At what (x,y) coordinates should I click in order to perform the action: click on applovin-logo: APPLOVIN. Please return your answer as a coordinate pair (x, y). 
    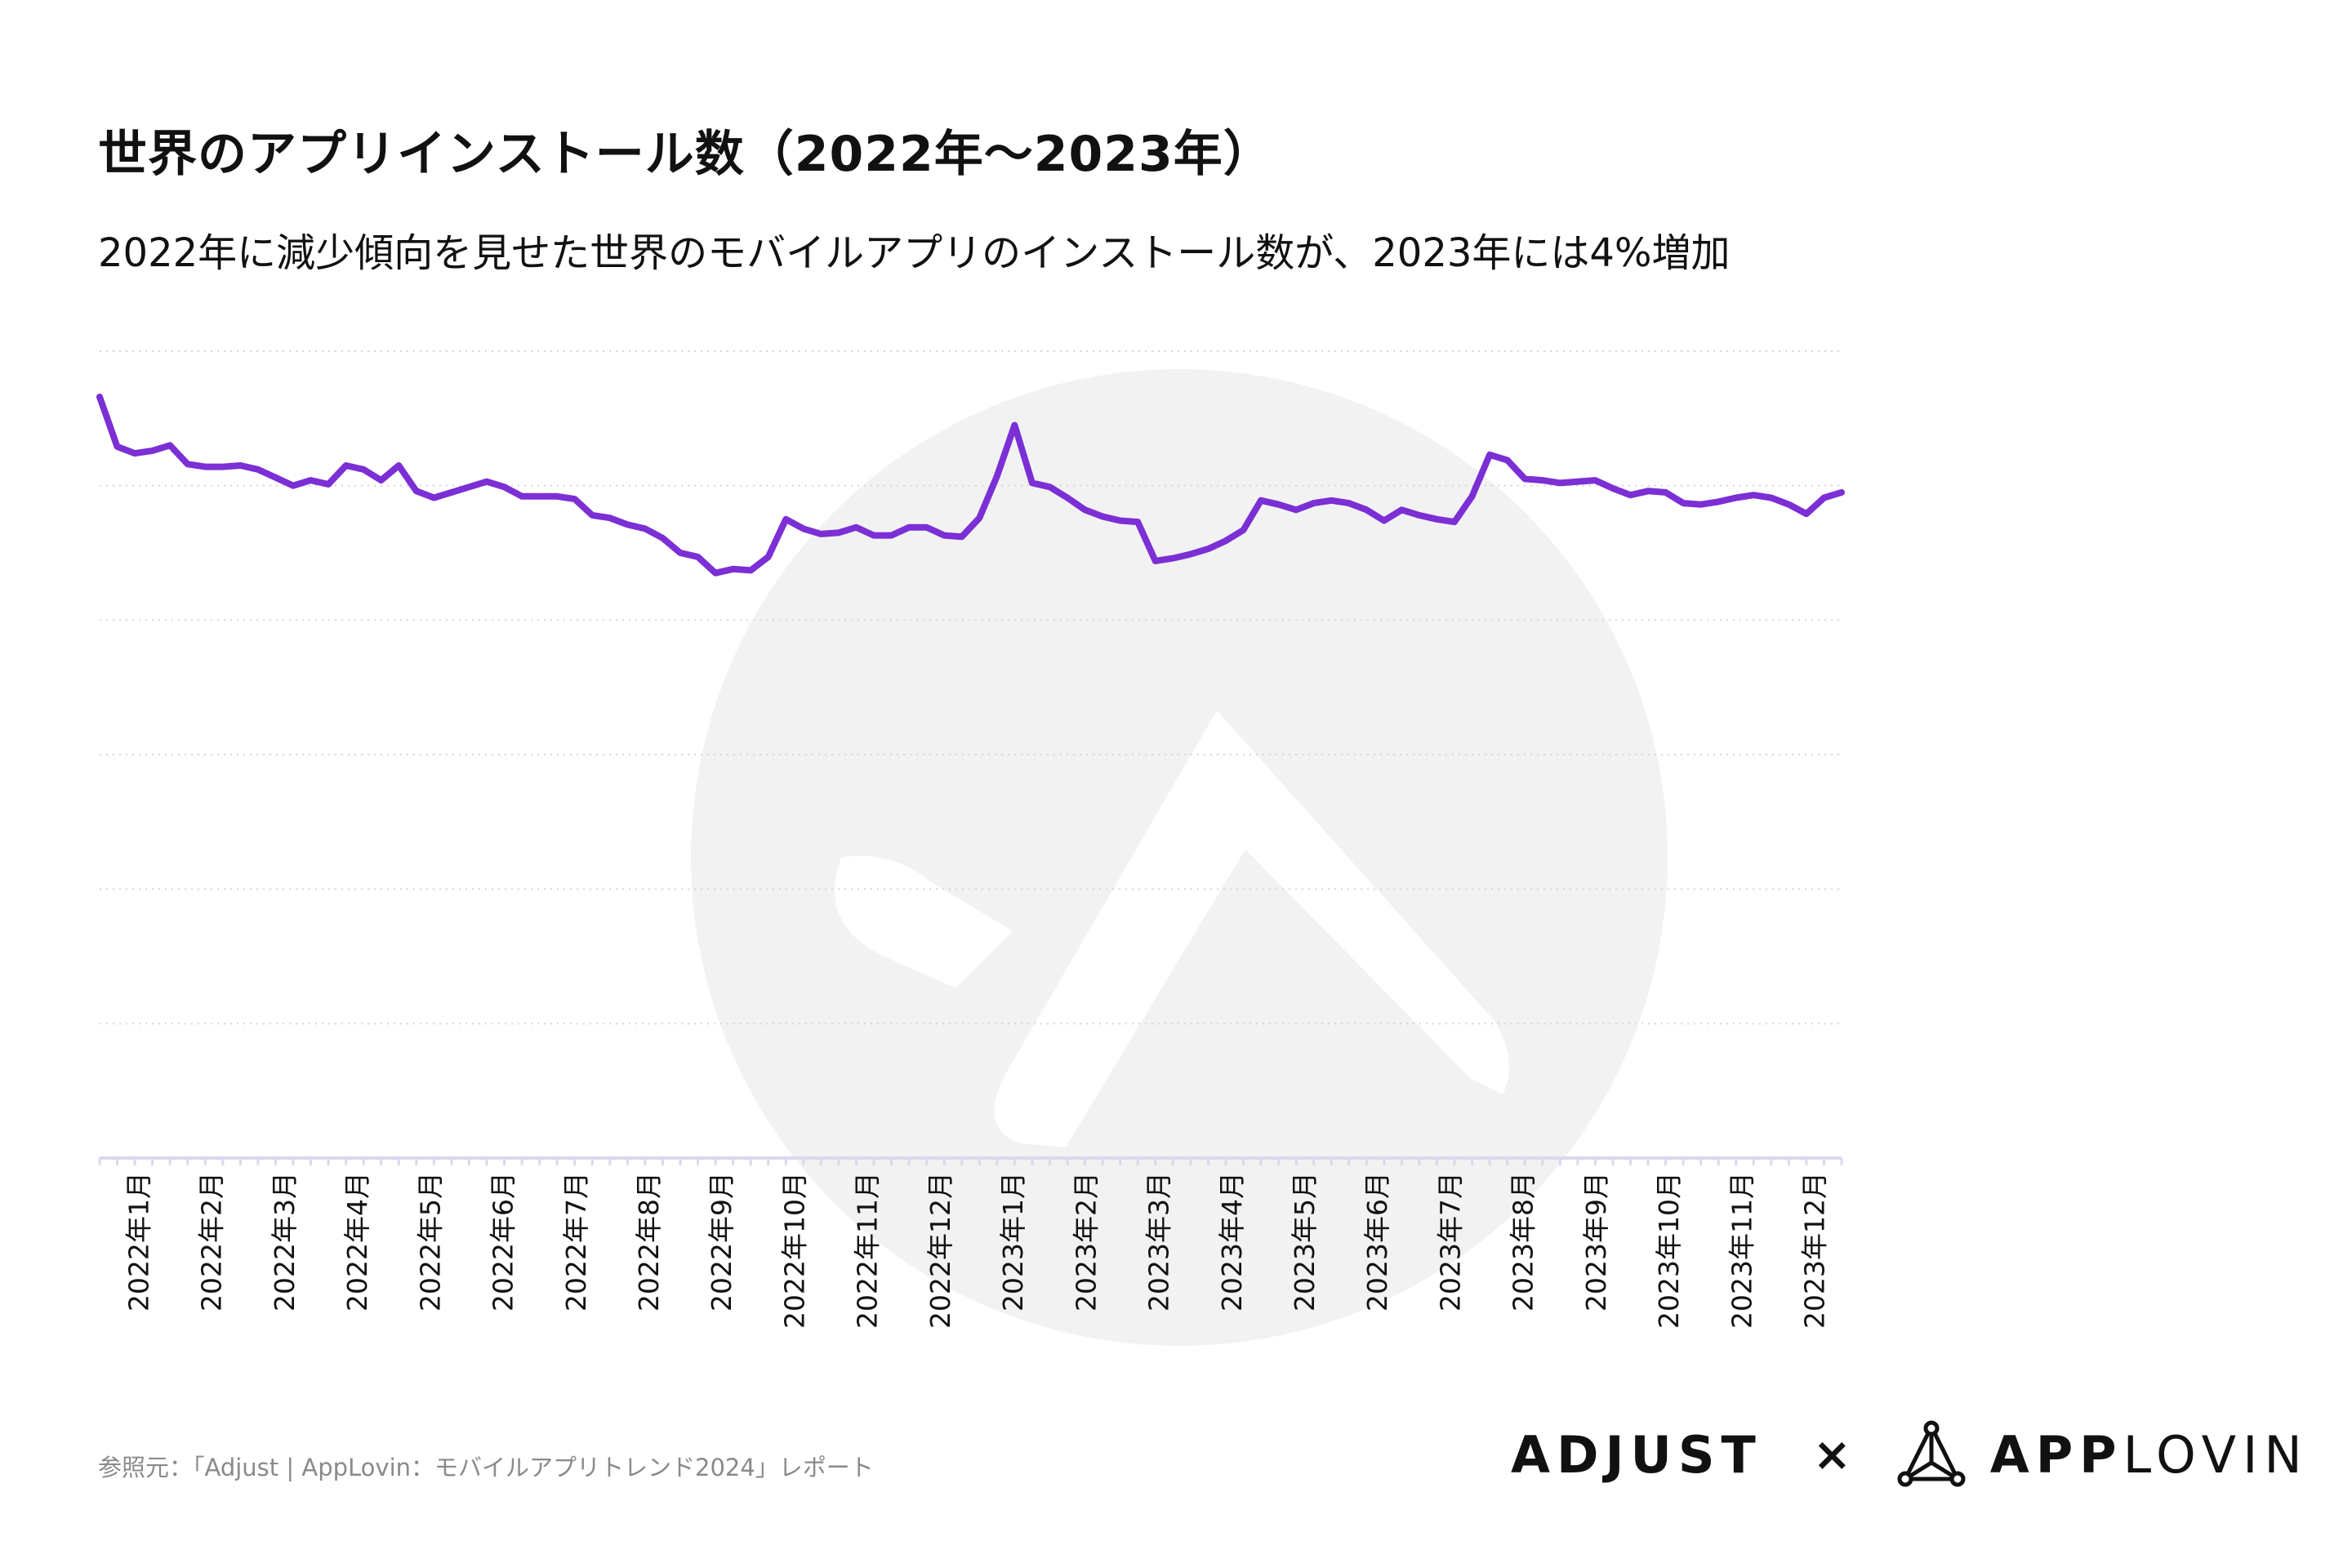
    Looking at the image, I should click on (2149, 1455).